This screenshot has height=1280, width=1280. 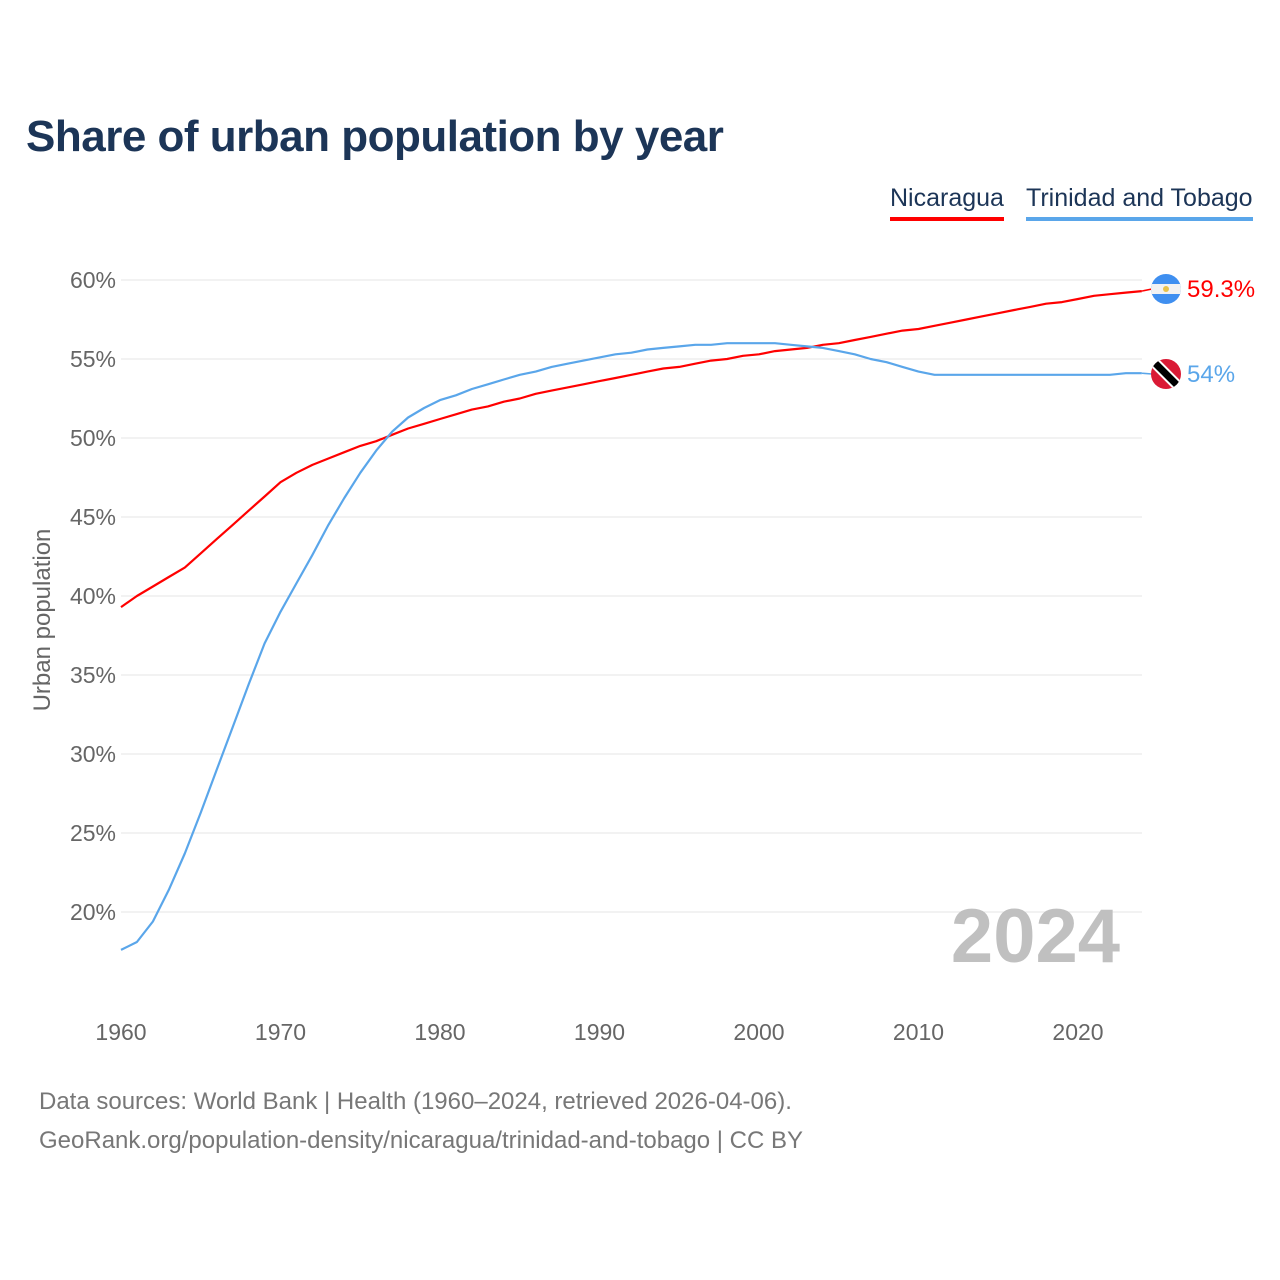 I want to click on x-tick-label: 2000, so click(x=758, y=1032).